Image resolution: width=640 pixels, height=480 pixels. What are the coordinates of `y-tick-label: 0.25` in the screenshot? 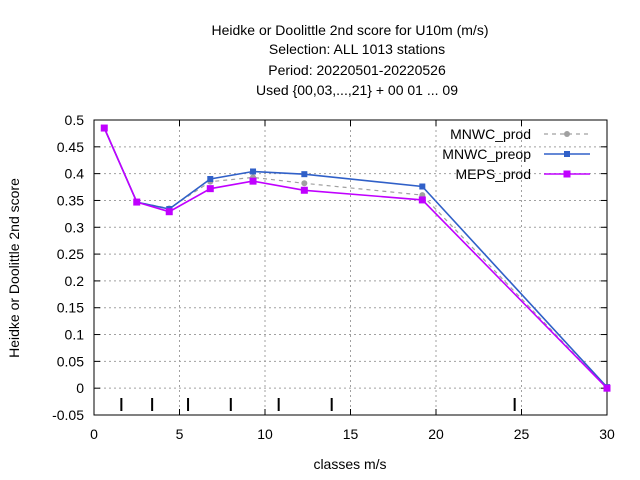 It's located at (70, 254).